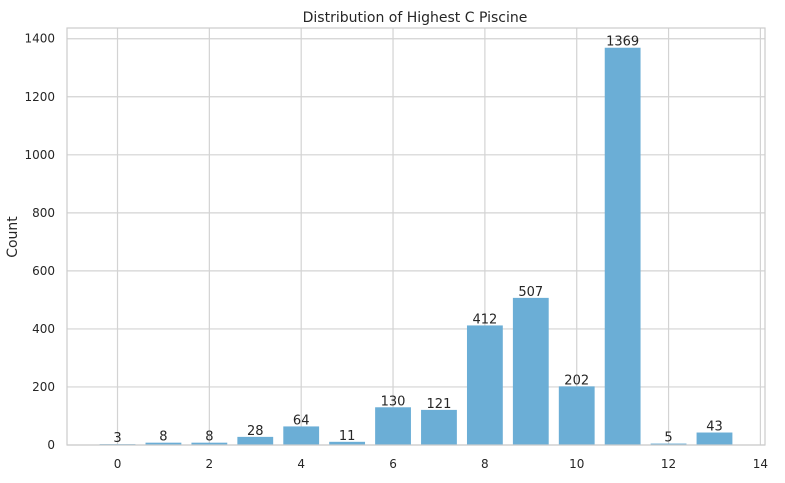 The width and height of the screenshot is (785, 483). What do you see at coordinates (576, 464) in the screenshot?
I see `x-tick-label: 10` at bounding box center [576, 464].